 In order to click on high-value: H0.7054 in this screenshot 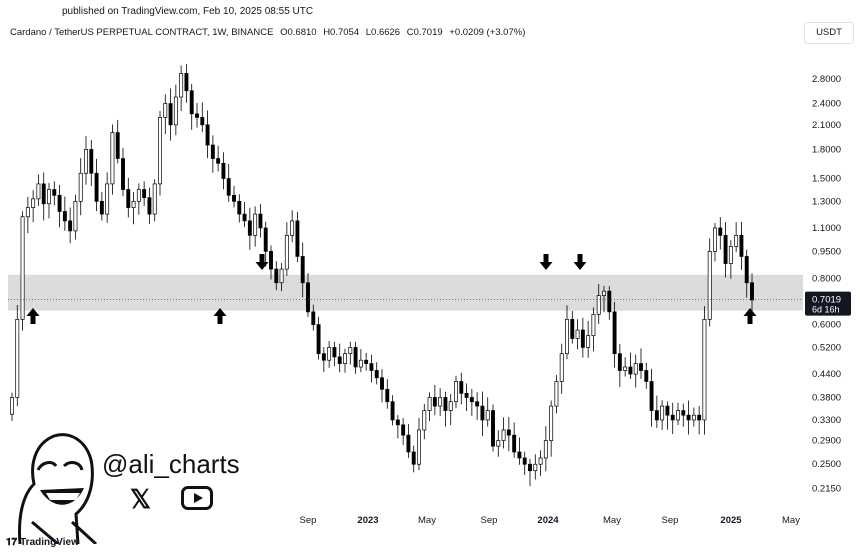, I will do `click(341, 32)`.